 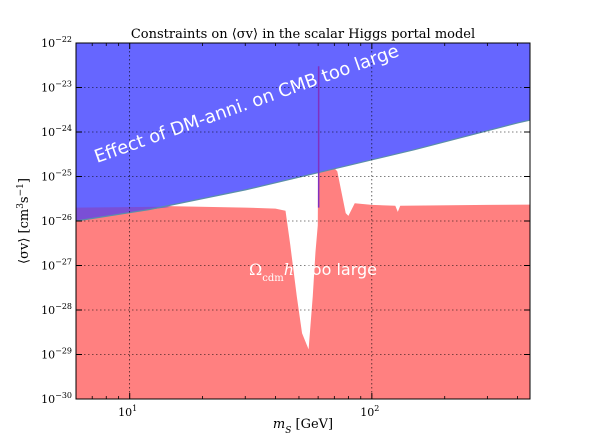 What do you see at coordinates (56, 354) in the screenshot?
I see `y-tick-label: 10−29` at bounding box center [56, 354].